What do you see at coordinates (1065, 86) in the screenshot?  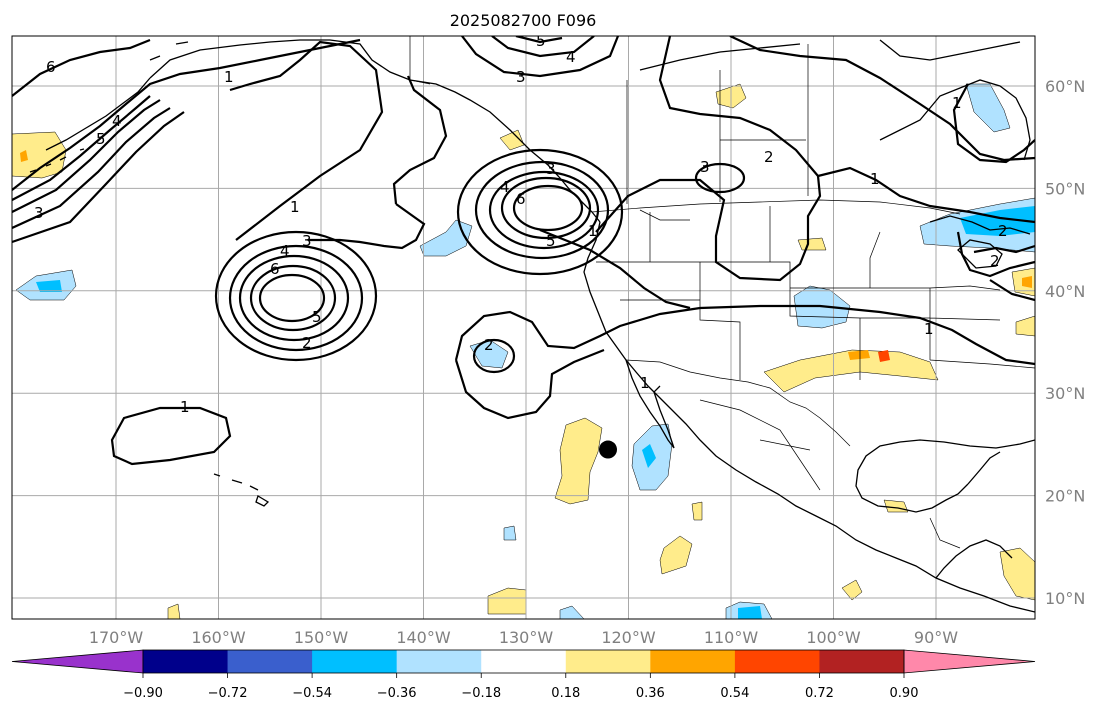 I see `latitude-label: 60°N` at bounding box center [1065, 86].